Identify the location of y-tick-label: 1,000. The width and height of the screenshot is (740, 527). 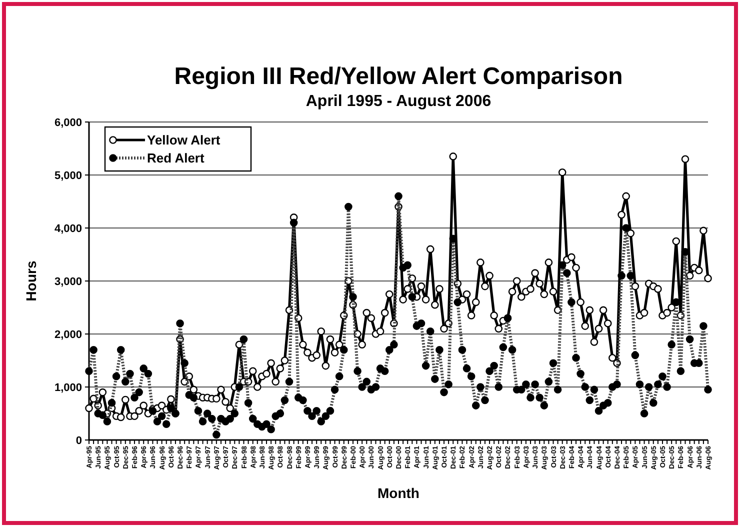
(68, 388).